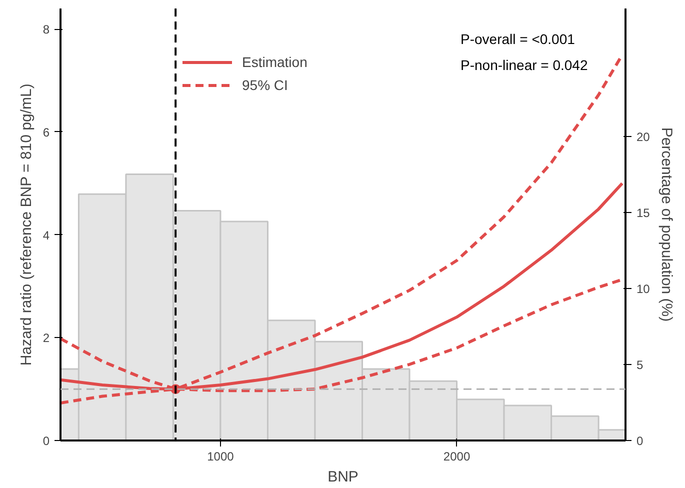  What do you see at coordinates (275, 62) in the screenshot?
I see `legend-label: Estimation` at bounding box center [275, 62].